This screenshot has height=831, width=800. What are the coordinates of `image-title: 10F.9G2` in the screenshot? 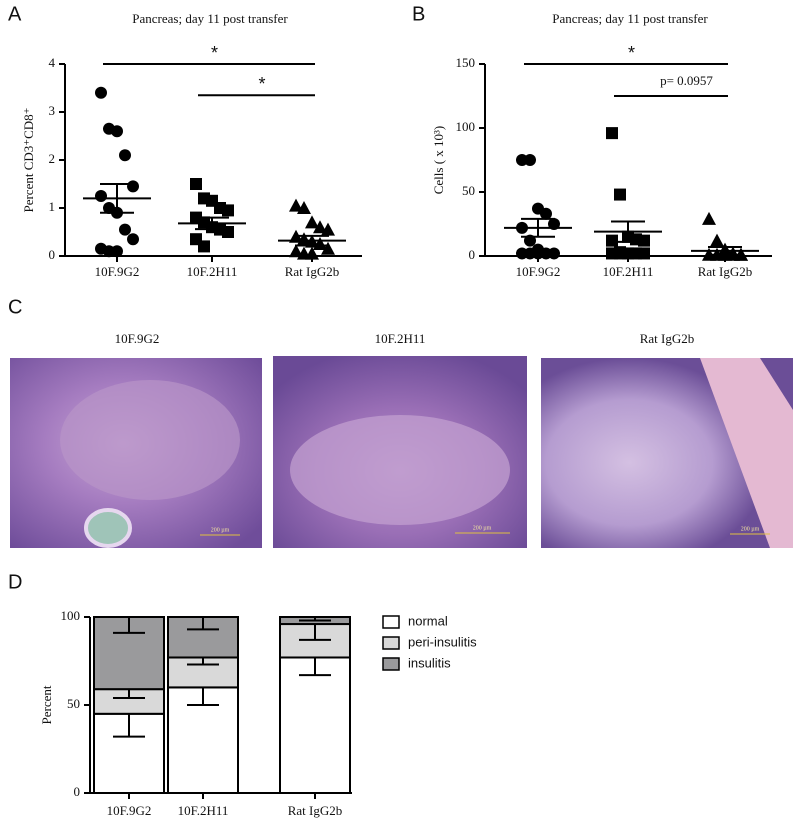 It's located at (137, 338).